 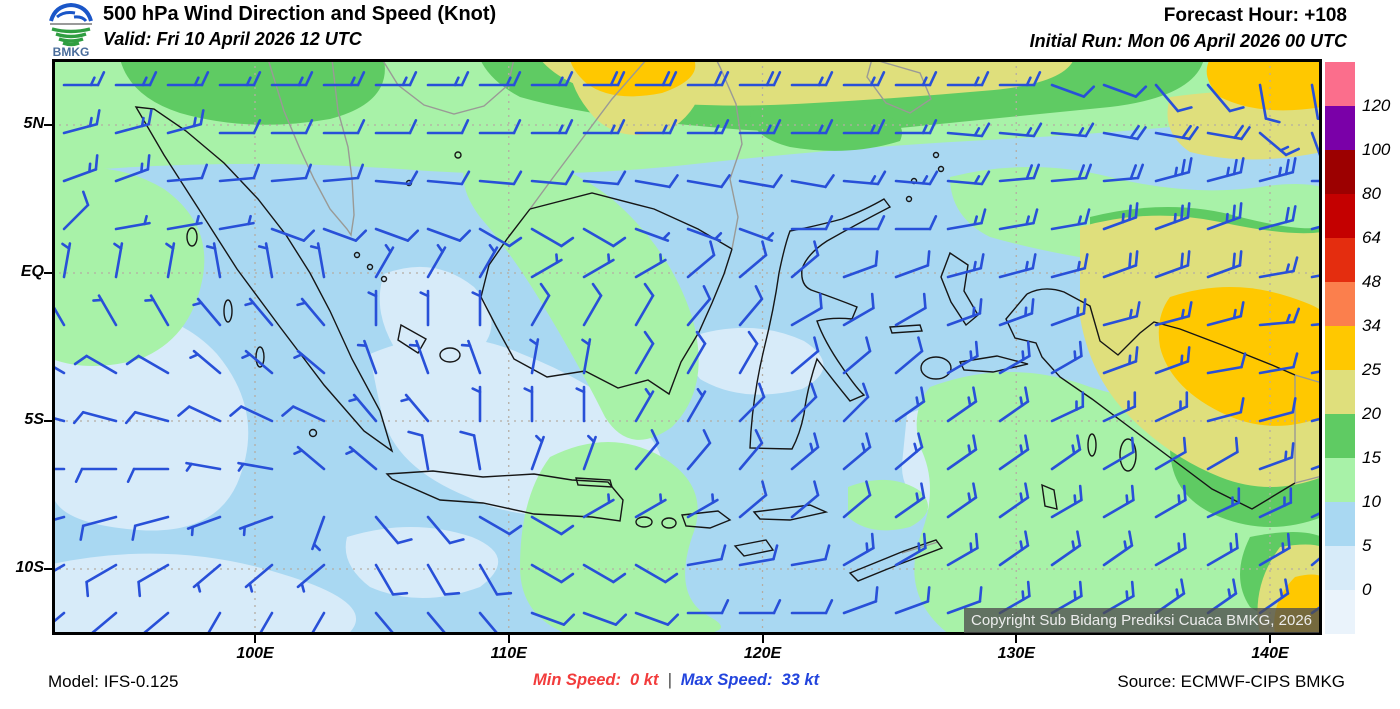 What do you see at coordinates (508, 653) in the screenshot?
I see `lon-tick-label: 110E` at bounding box center [508, 653].